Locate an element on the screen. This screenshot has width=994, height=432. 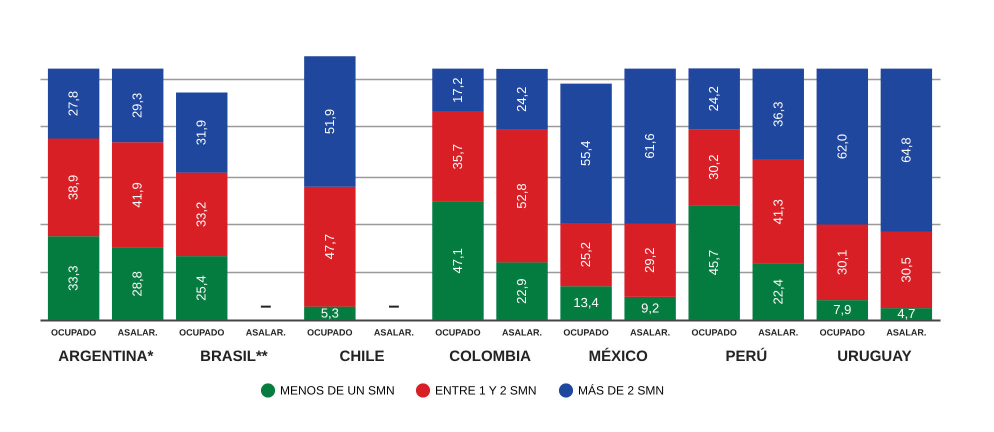
data-label: 30,5 is located at coordinates (906, 269).